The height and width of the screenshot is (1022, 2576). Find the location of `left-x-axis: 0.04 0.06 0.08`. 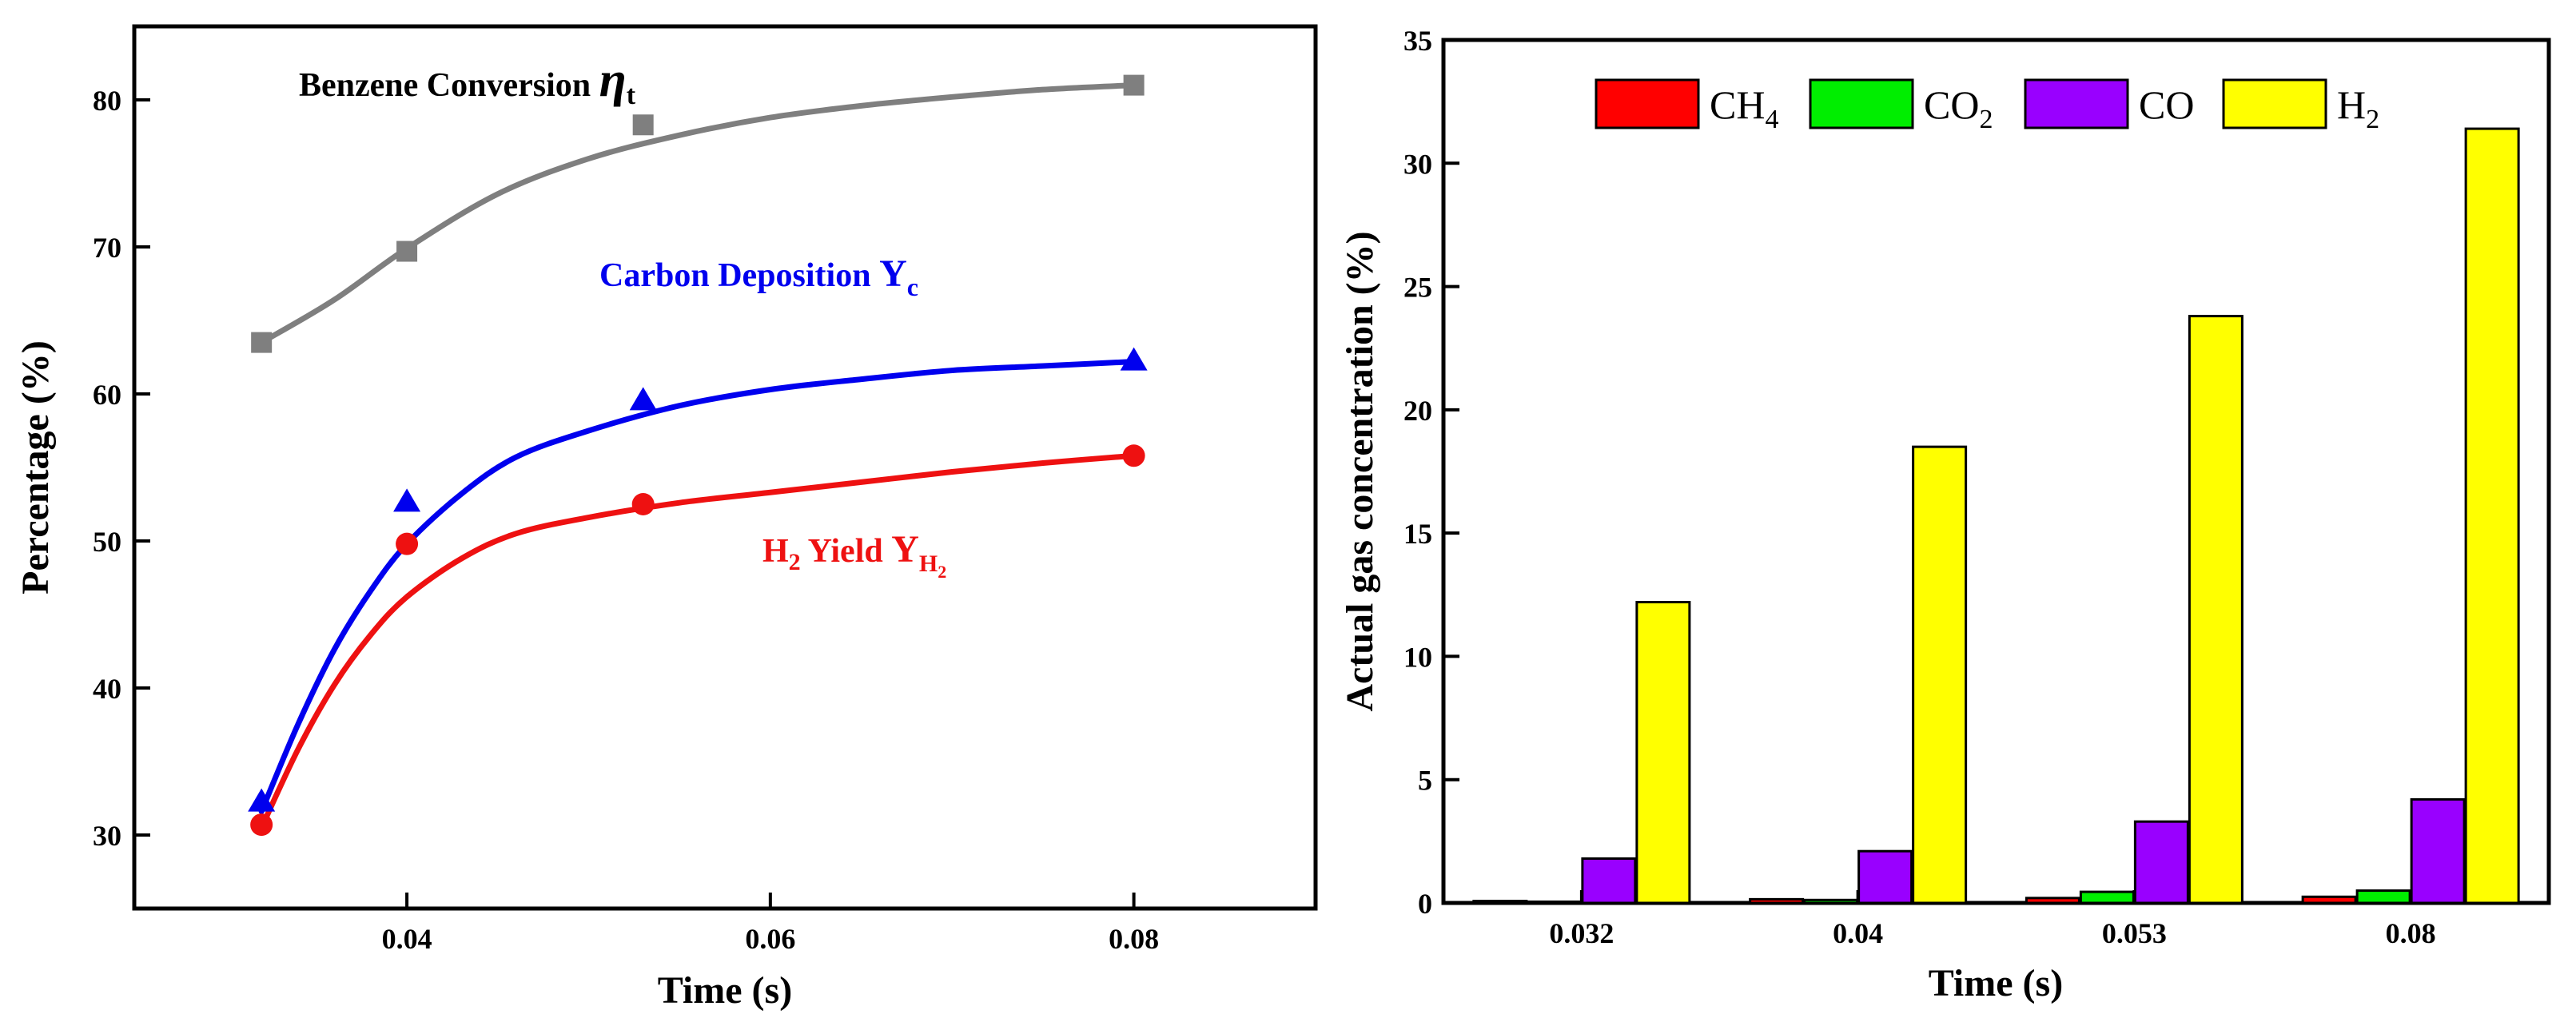

left-x-axis: 0.04 0.06 0.08 is located at coordinates (770, 924).